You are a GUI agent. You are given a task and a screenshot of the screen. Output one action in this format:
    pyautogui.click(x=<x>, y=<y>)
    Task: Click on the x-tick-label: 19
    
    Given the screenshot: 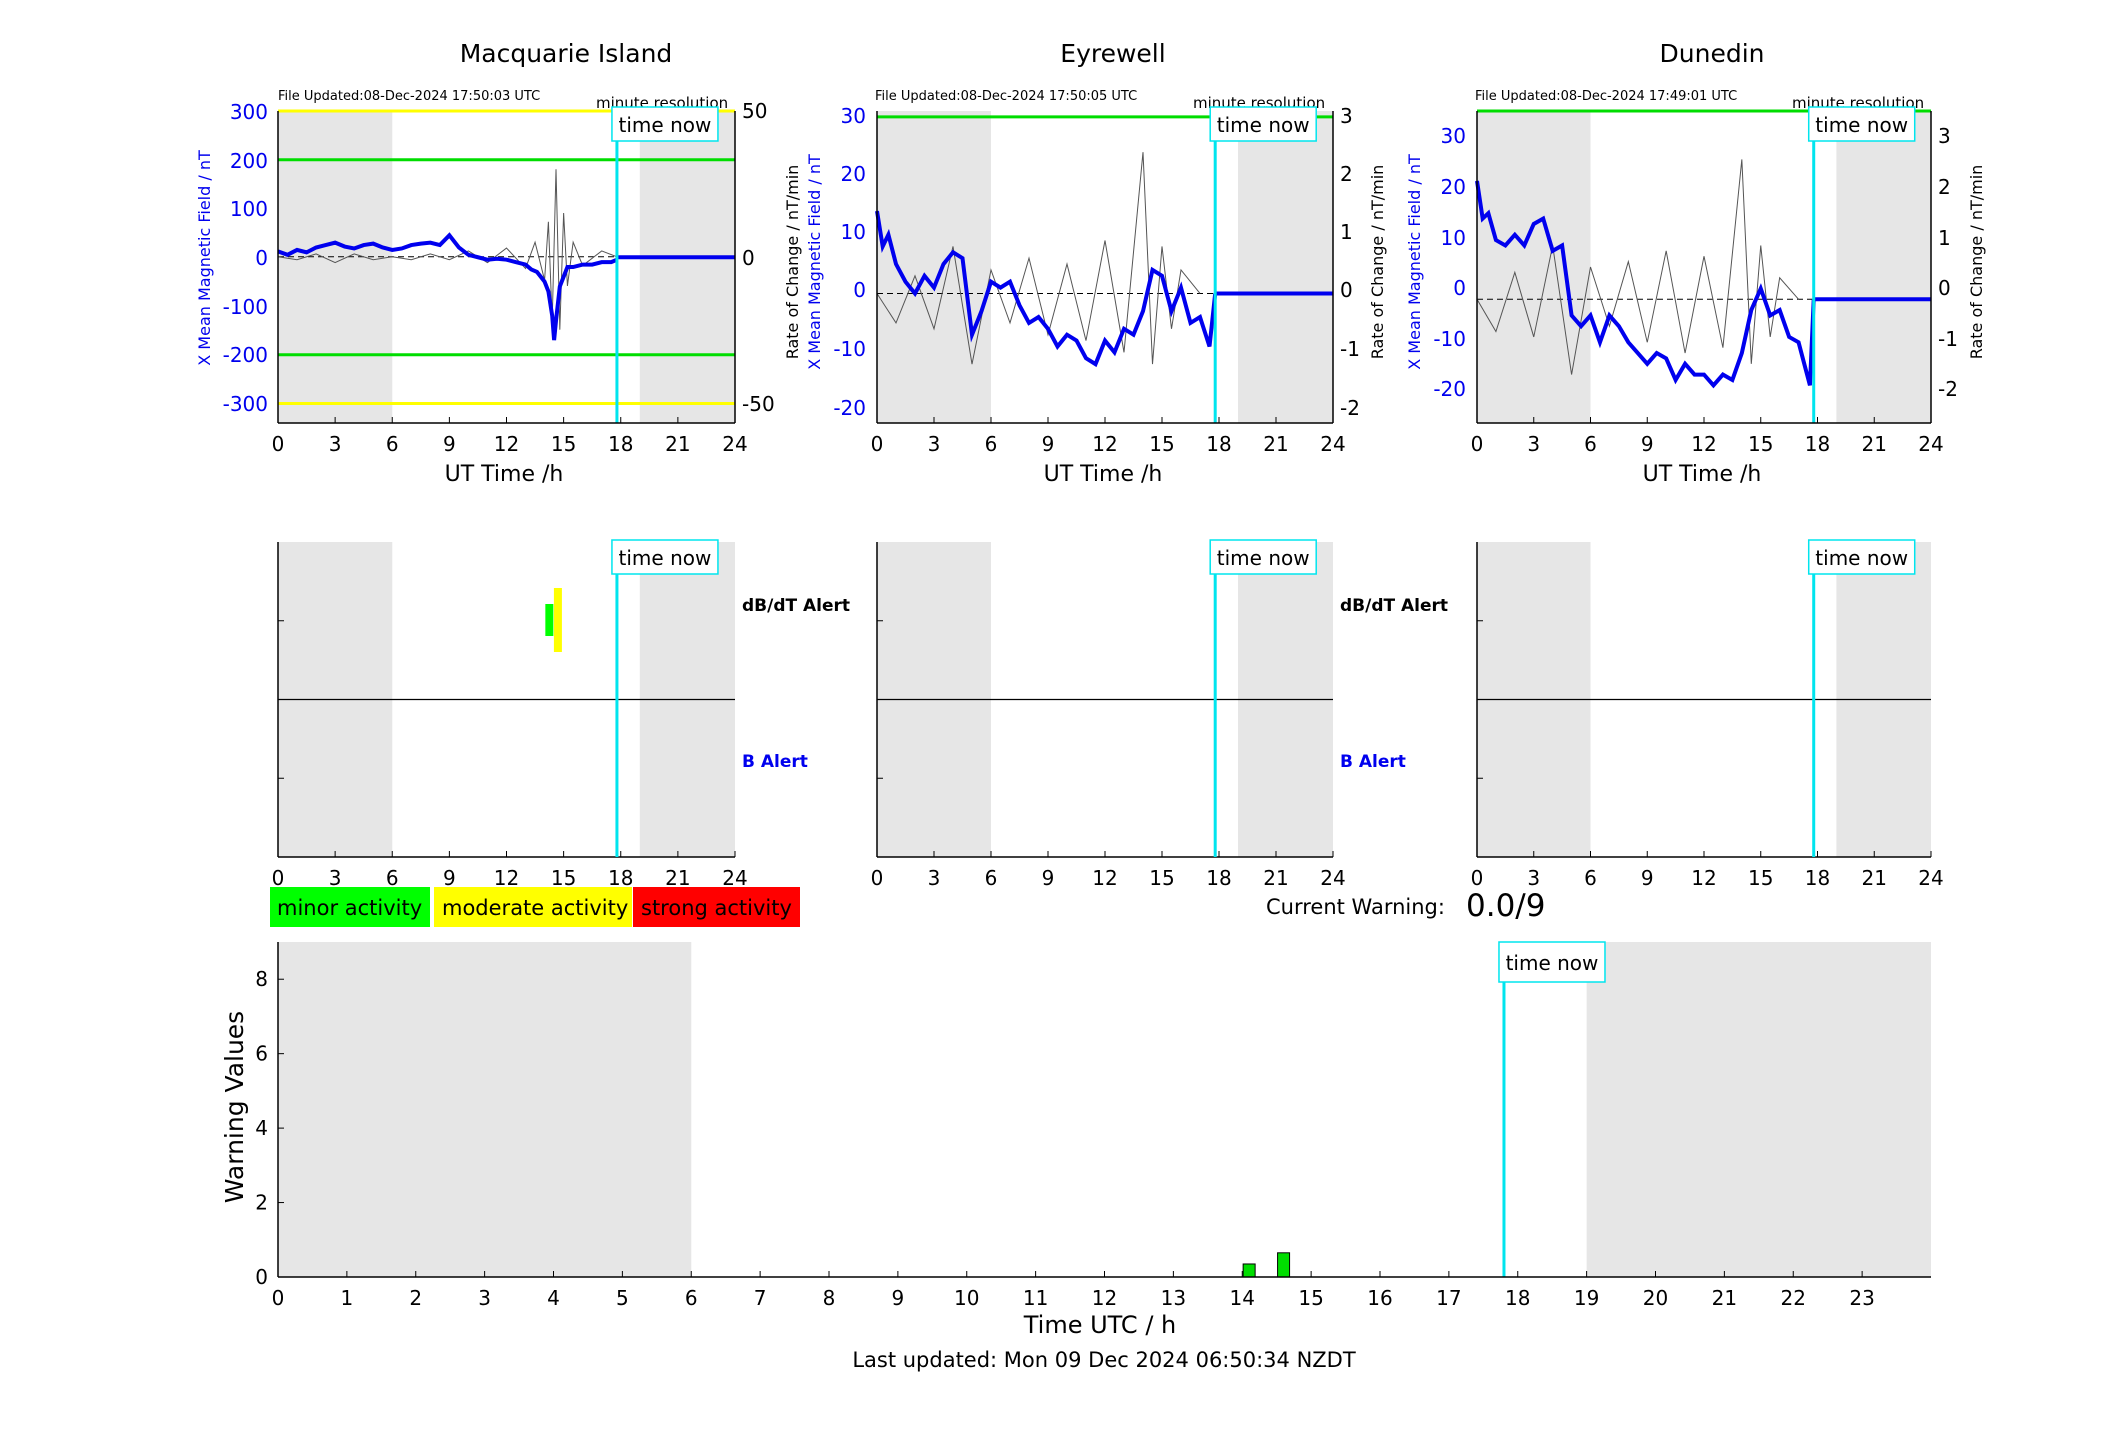 What is the action you would take?
    pyautogui.click(x=1586, y=1298)
    